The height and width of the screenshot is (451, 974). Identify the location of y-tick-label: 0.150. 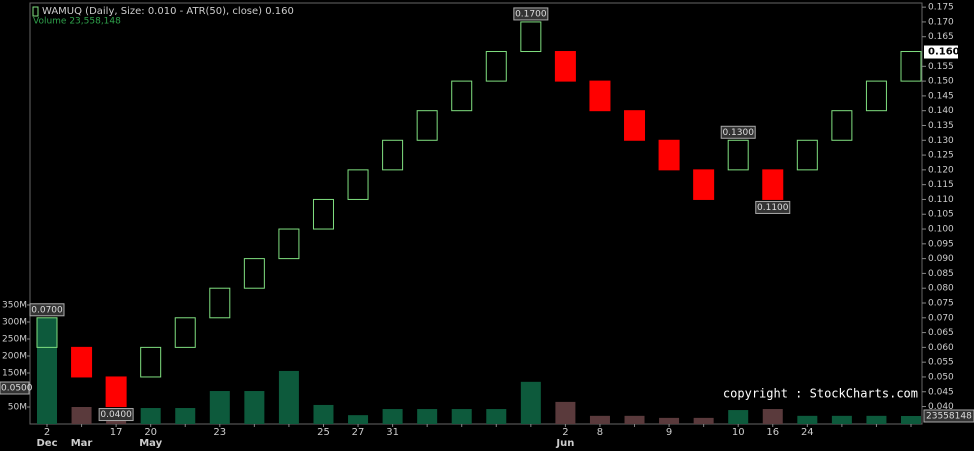
(941, 82).